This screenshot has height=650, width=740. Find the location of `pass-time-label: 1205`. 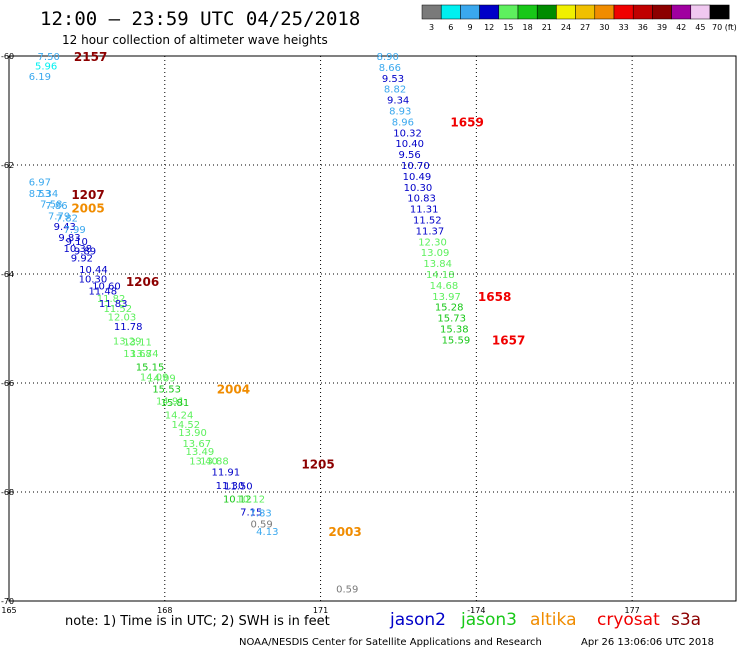

pass-time-label: 1205 is located at coordinates (317, 465).